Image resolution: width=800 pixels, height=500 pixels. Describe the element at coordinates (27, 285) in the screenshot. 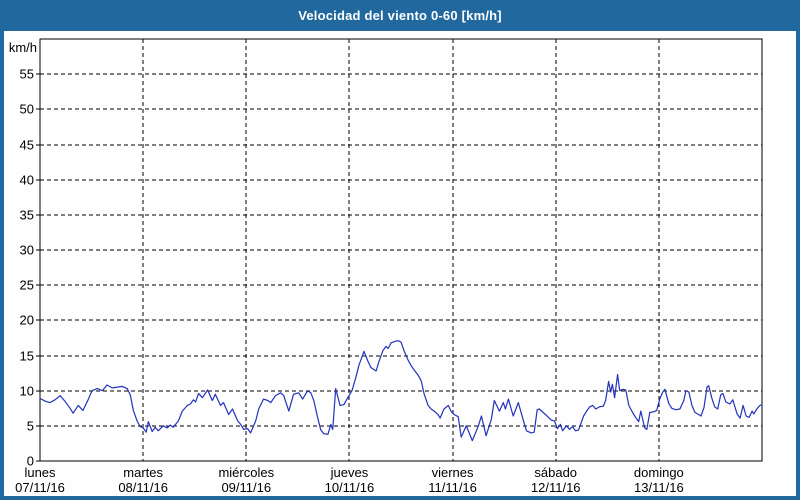

I see `y-tick-label: 25` at that location.